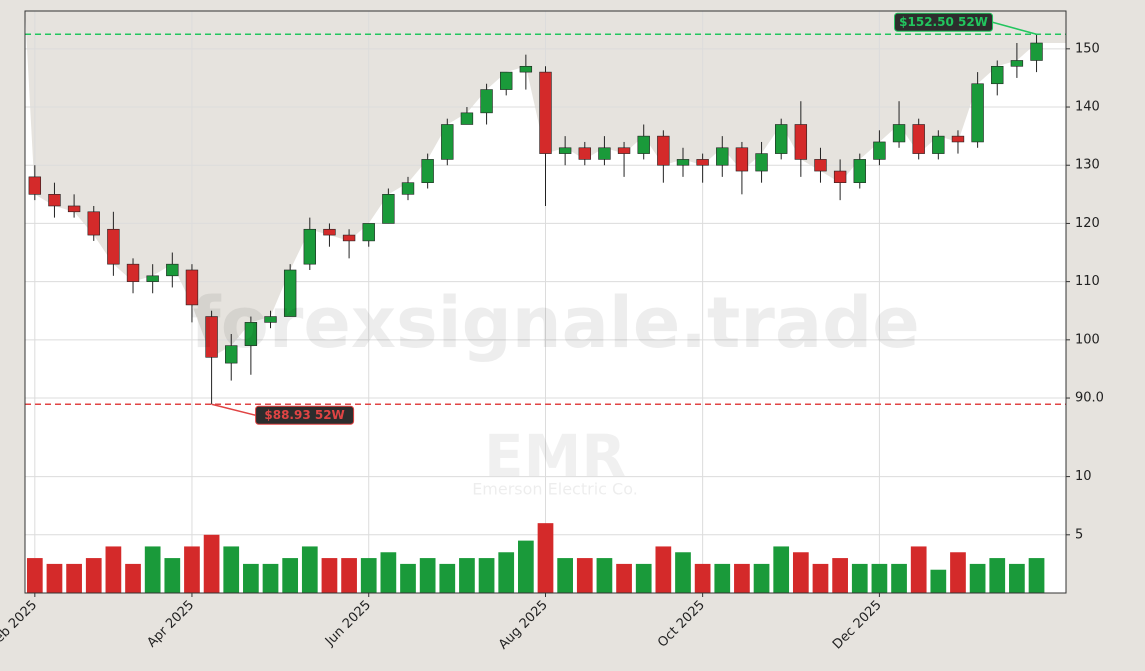 This screenshot has width=1145, height=671. I want to click on annotation-label: $152.50 52W, so click(943, 22).